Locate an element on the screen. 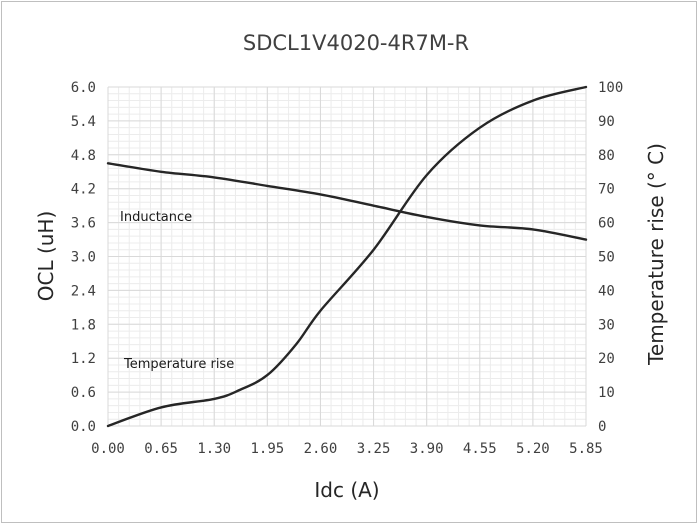 This screenshot has height=525, width=699. y2-tick-label: 50 is located at coordinates (606, 258).